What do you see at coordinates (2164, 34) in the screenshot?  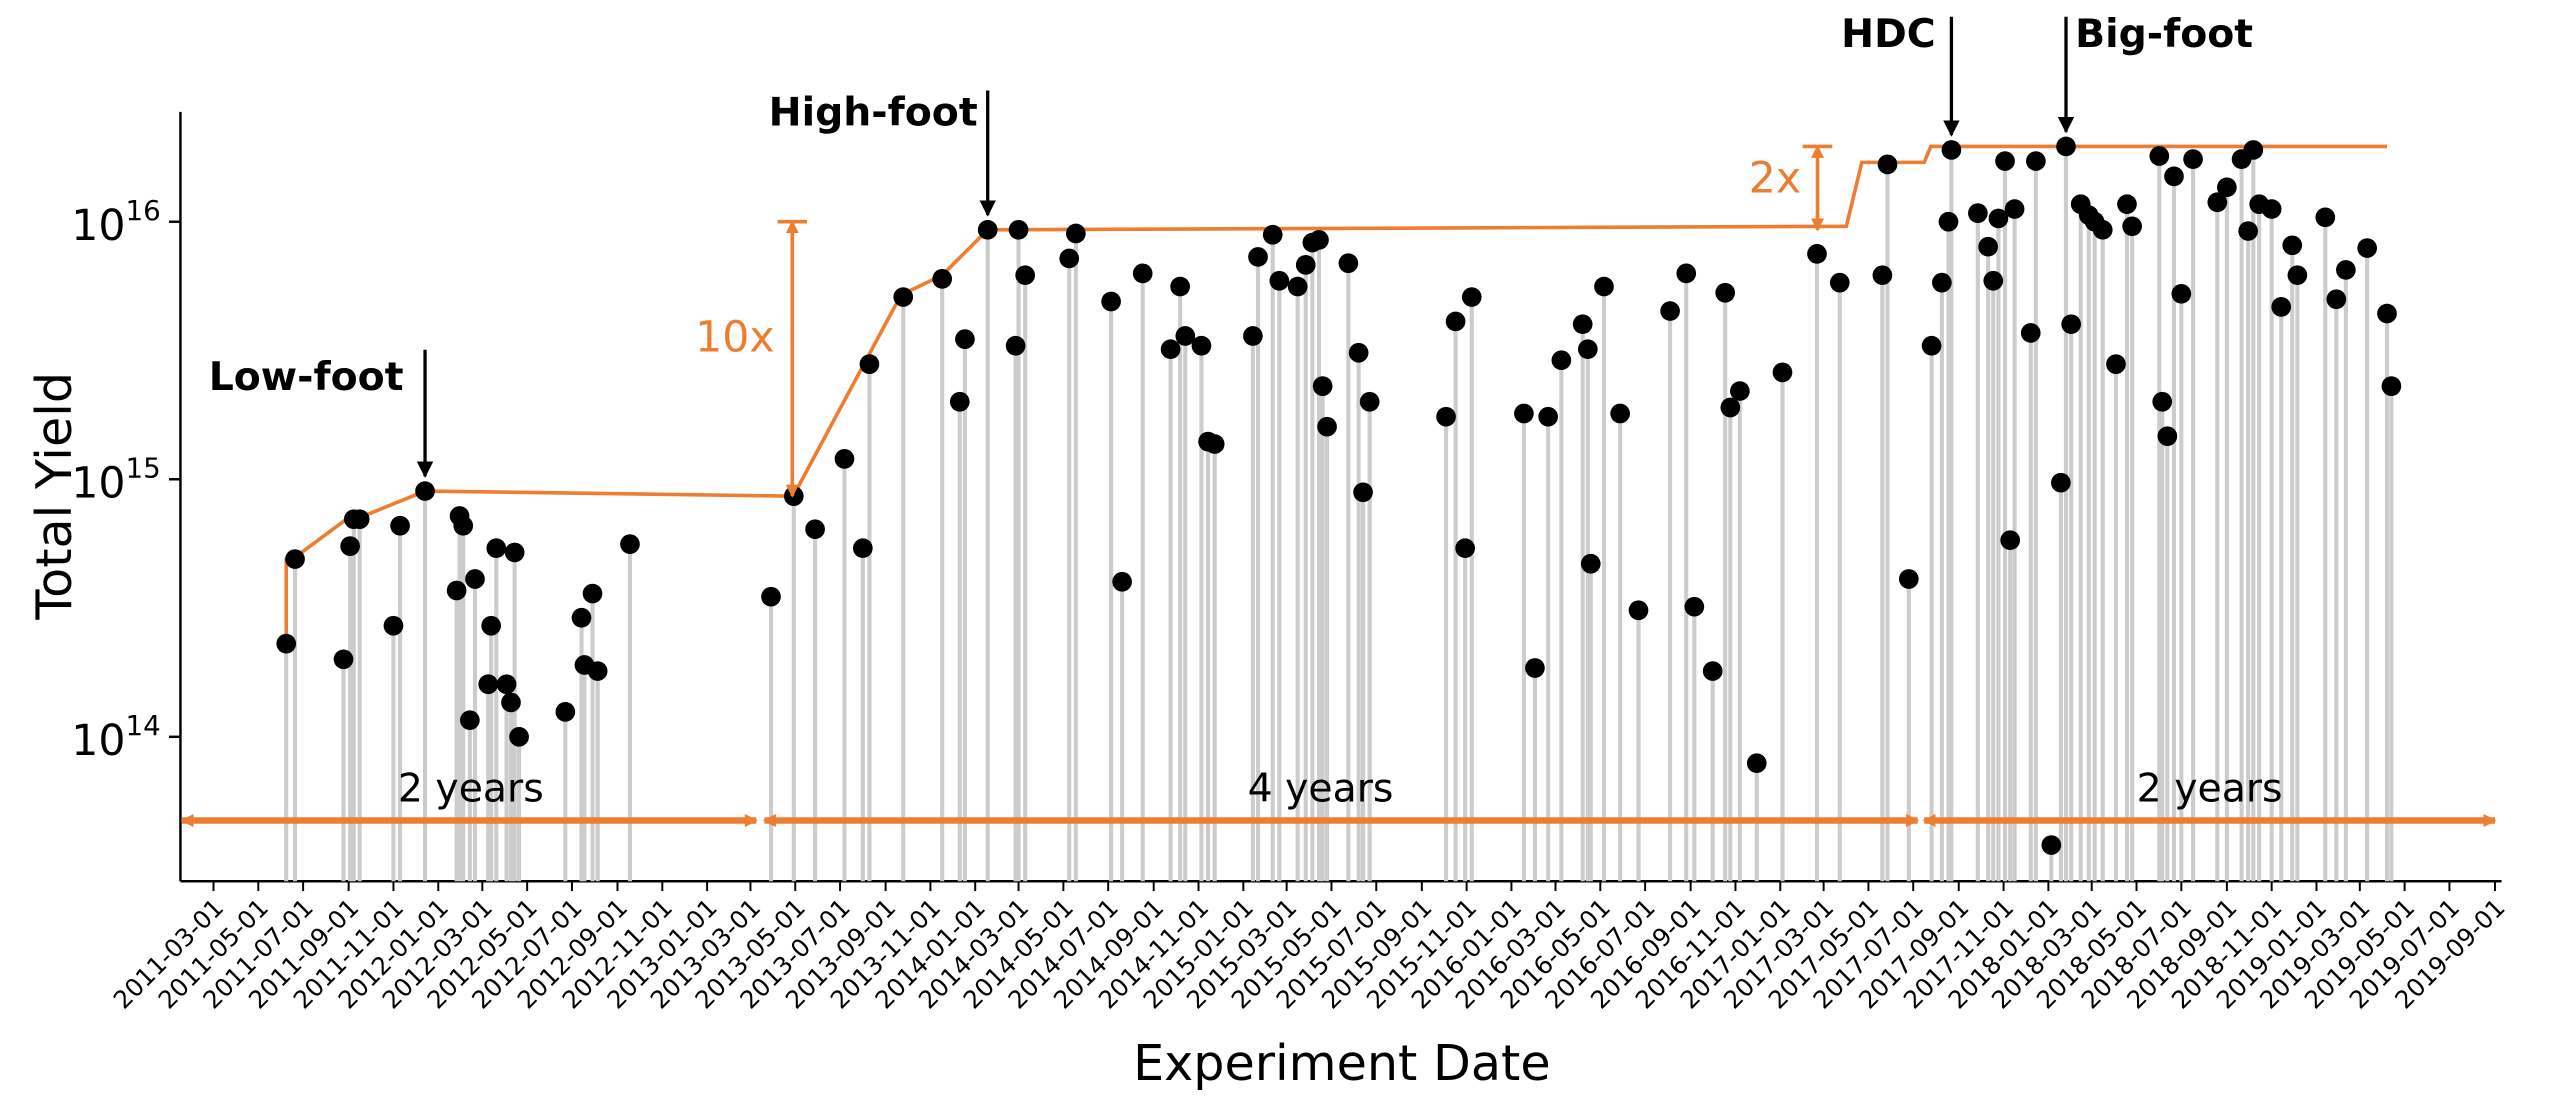 I see `annotation: Big-foot` at bounding box center [2164, 34].